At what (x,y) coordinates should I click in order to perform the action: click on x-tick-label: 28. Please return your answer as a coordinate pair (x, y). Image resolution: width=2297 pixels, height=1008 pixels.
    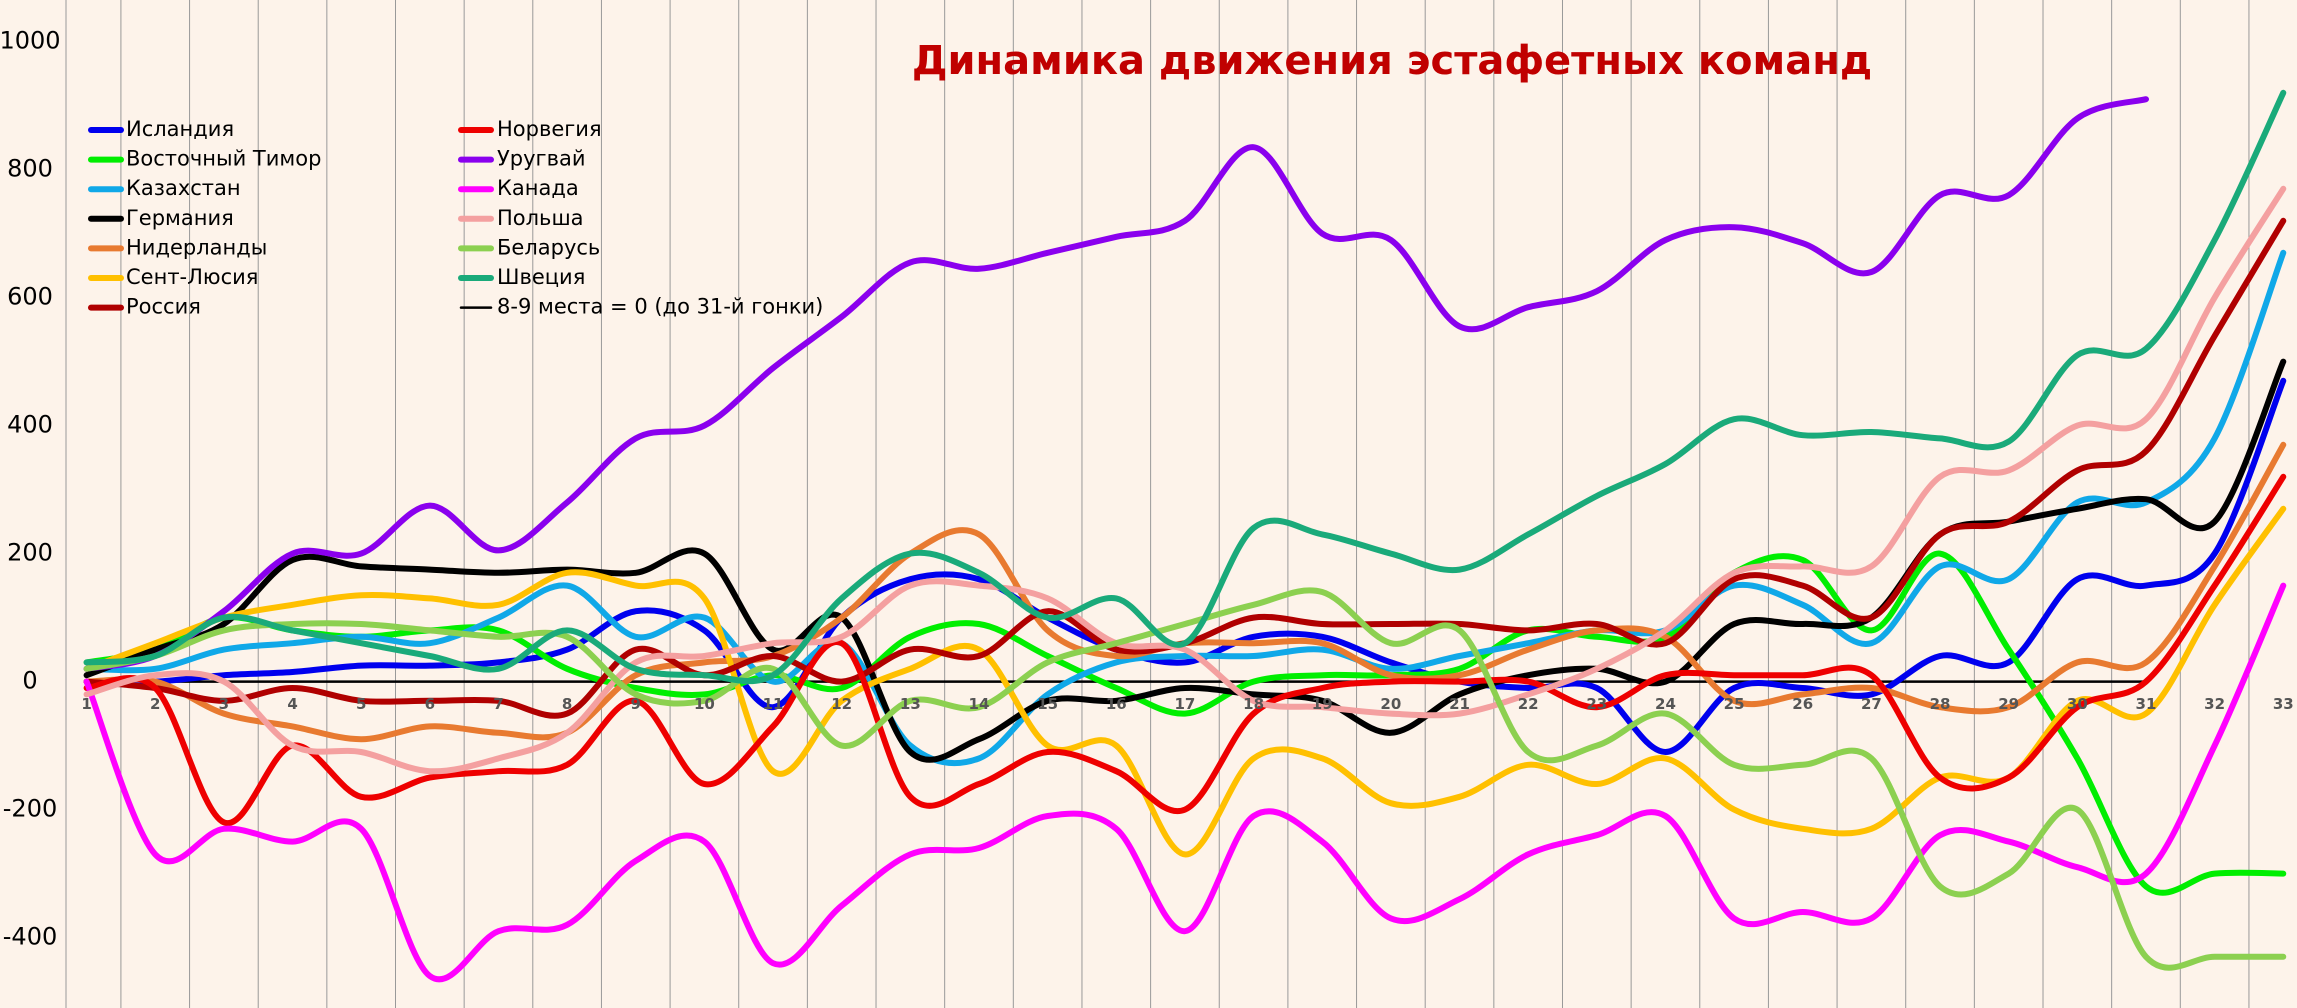
    Looking at the image, I should click on (1940, 704).